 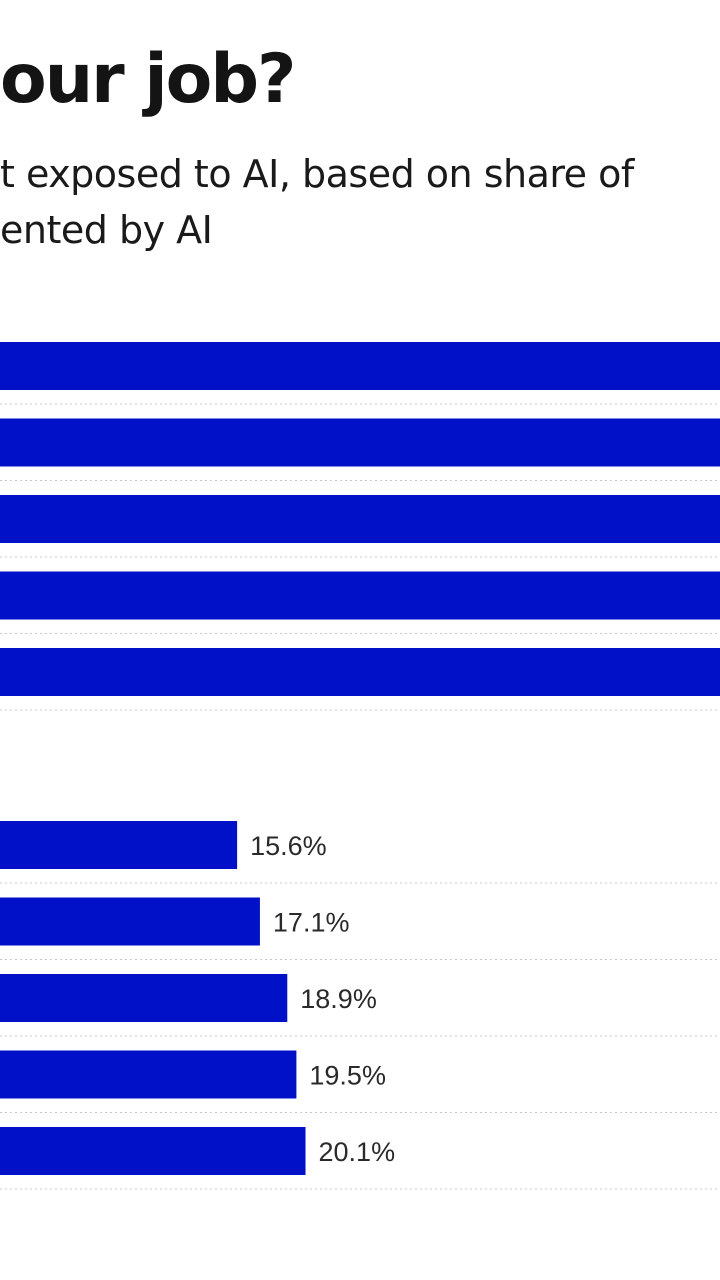 I want to click on data-label: 19.5%, so click(x=347, y=1076).